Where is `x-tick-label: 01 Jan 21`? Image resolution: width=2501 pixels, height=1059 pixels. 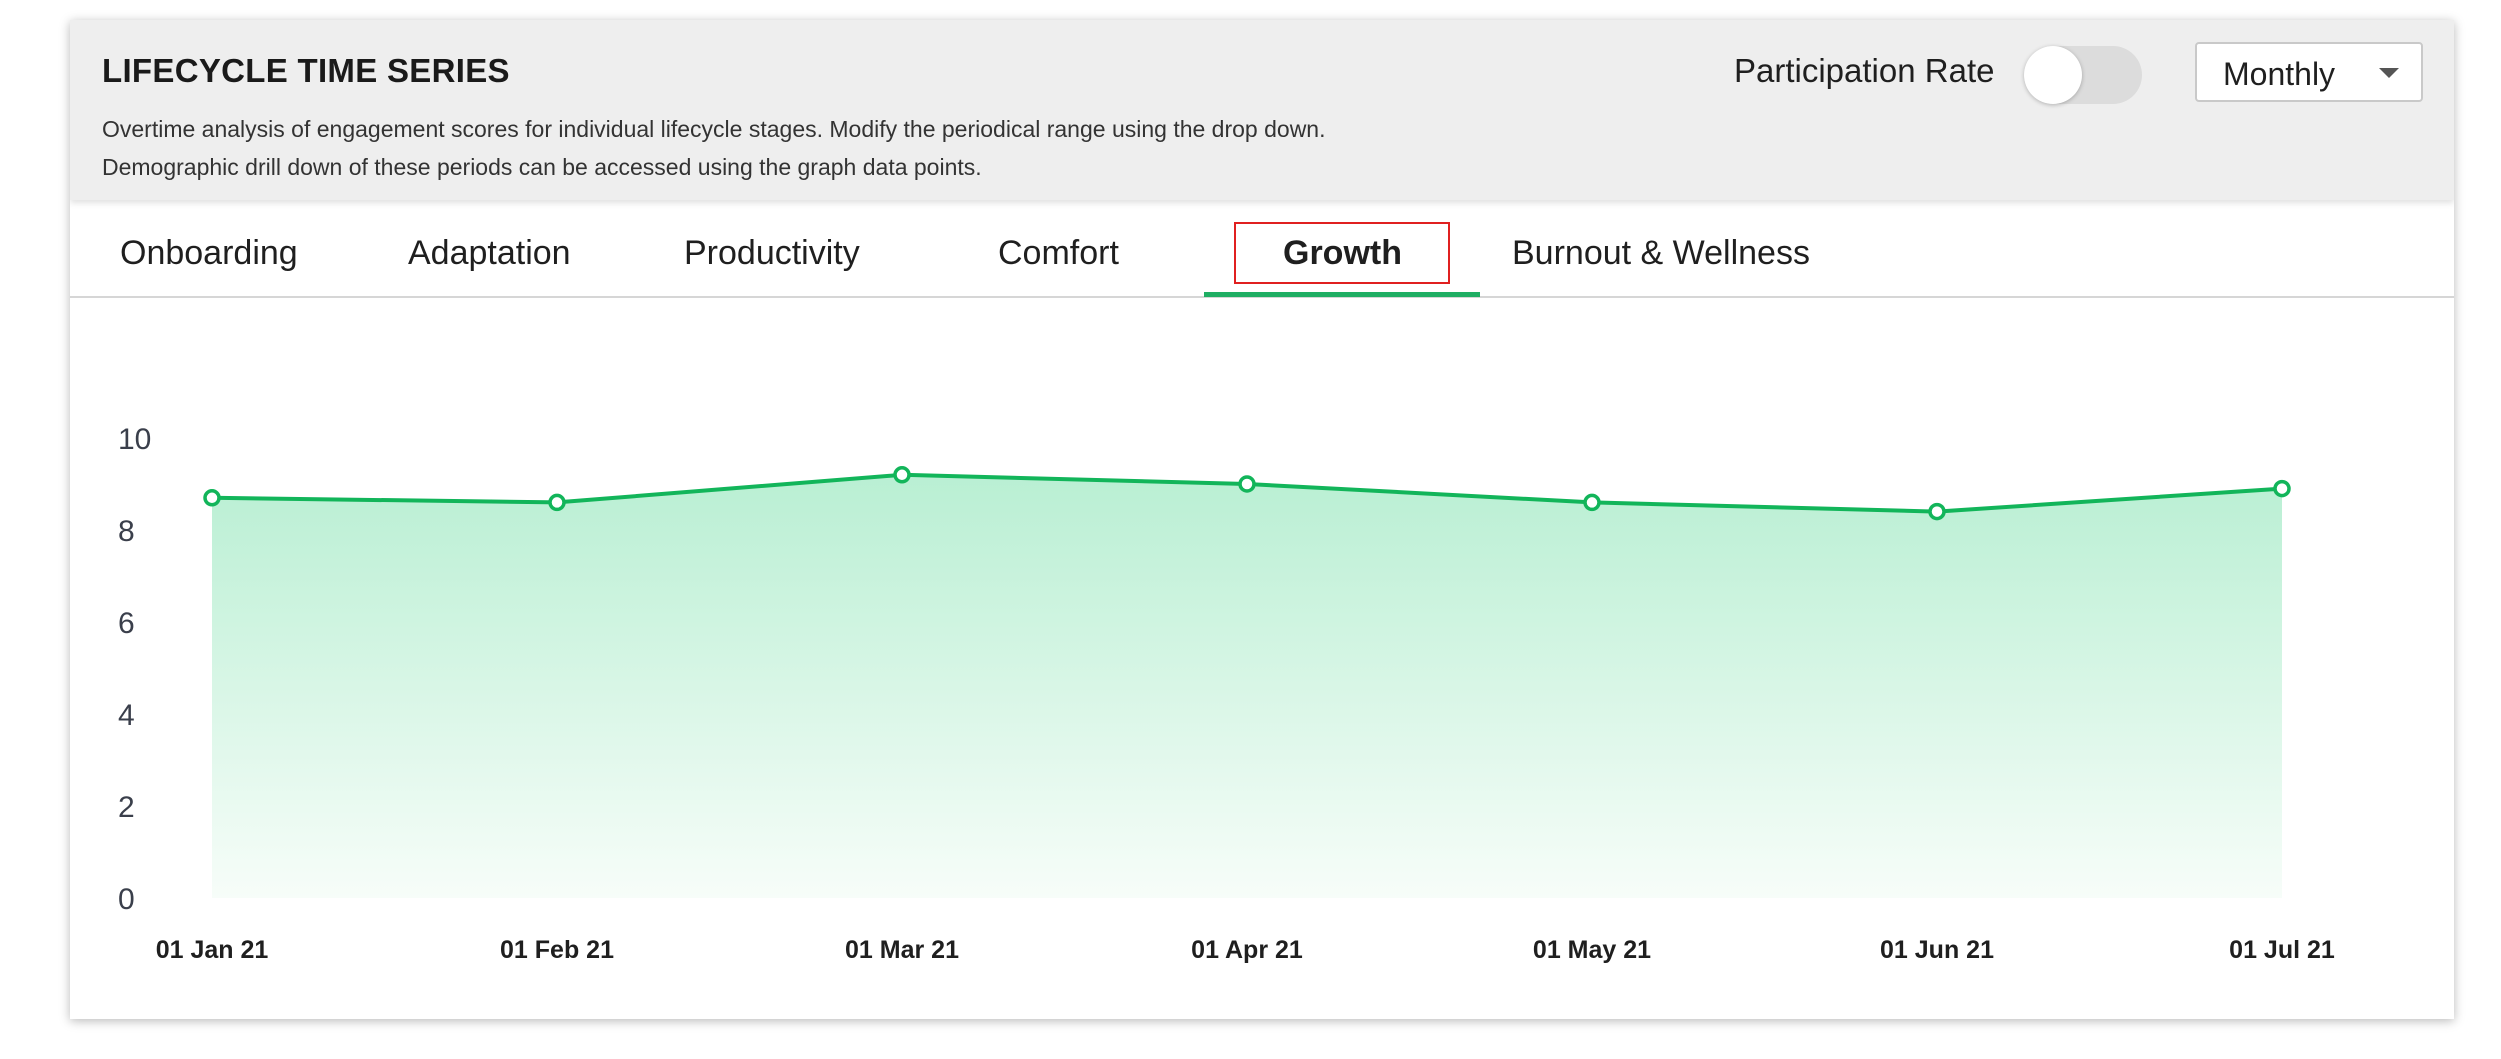 x-tick-label: 01 Jan 21 is located at coordinates (212, 950).